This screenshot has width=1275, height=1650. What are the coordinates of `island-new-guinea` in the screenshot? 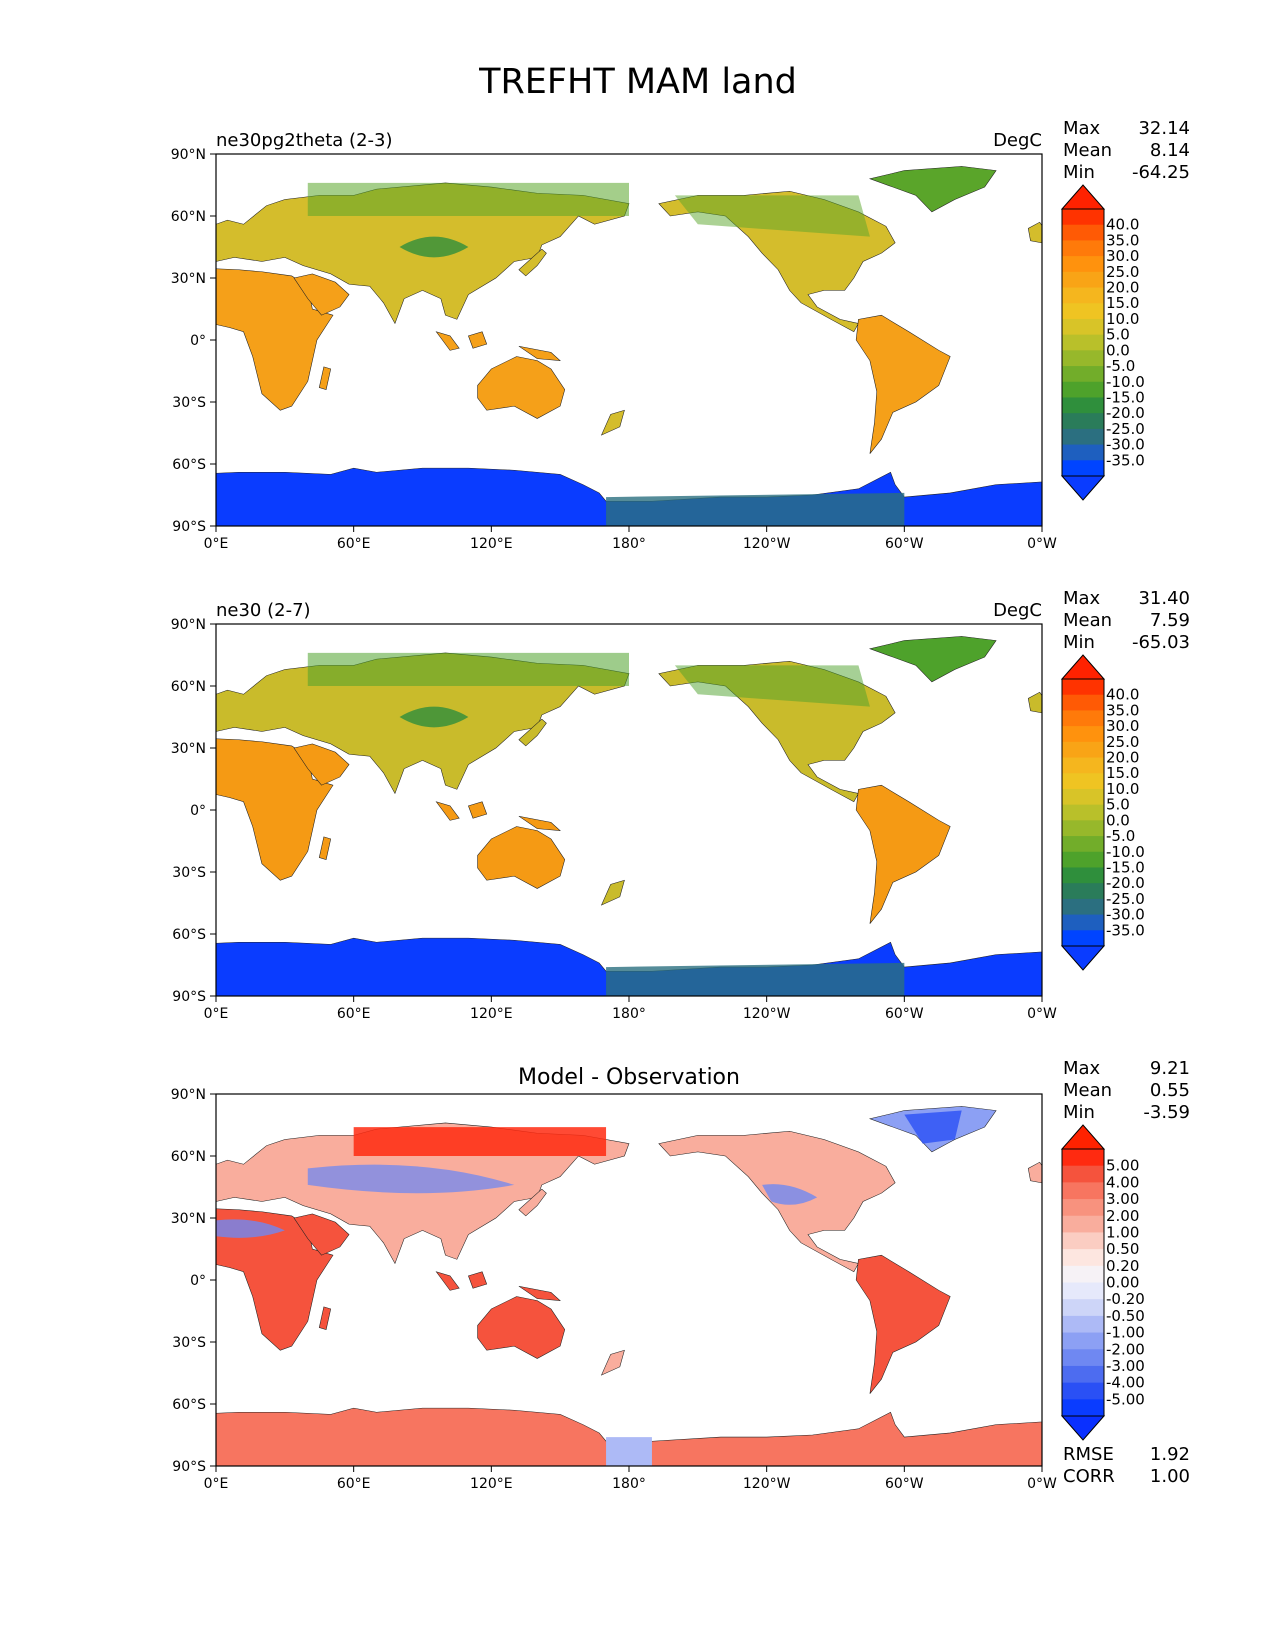 It's located at (539, 823).